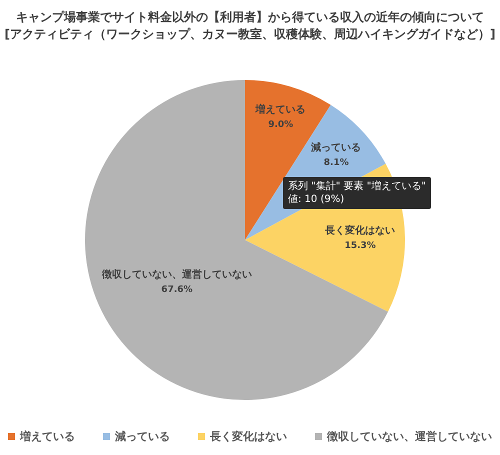  Describe the element at coordinates (176, 274) in the screenshot. I see `slice-label: 徴収していない、運営していない` at that location.